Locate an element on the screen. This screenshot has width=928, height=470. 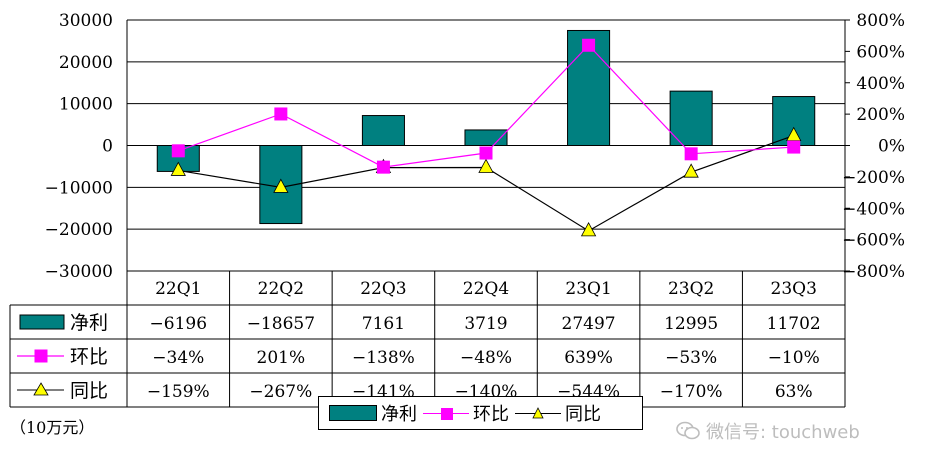
data-label: −6196 is located at coordinates (179, 324).